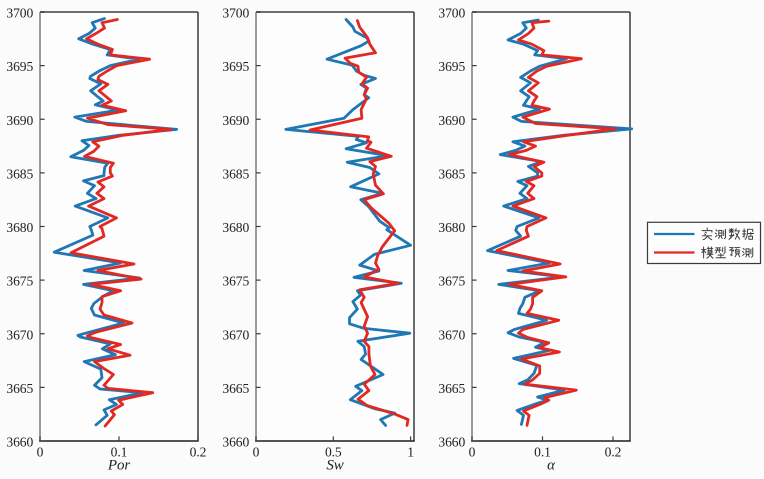  Describe the element at coordinates (118, 466) in the screenshot. I see `svg-text: Por` at that location.